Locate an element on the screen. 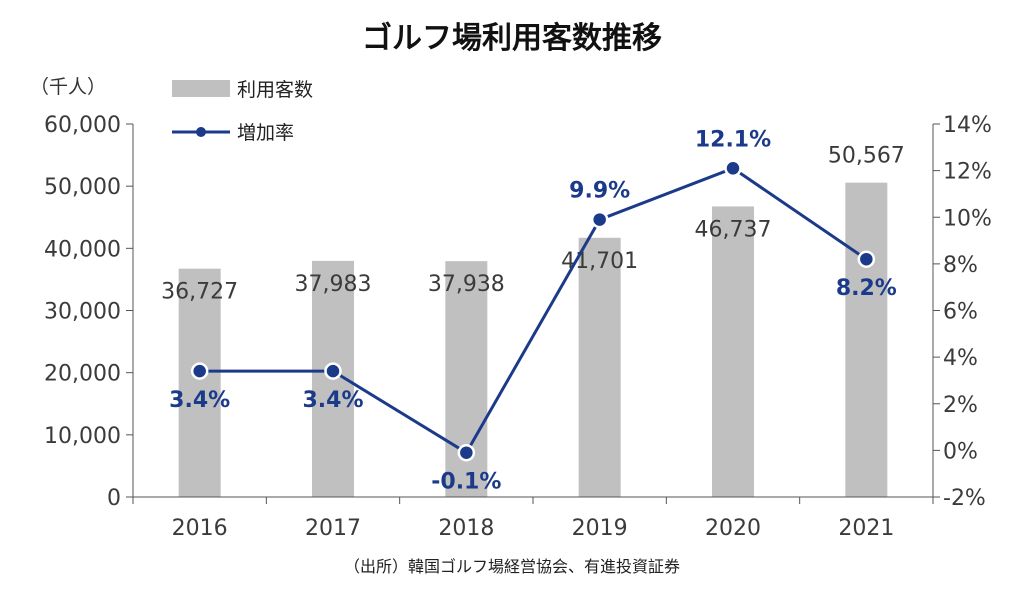  left-tick-label: 40,000 is located at coordinates (82, 249).